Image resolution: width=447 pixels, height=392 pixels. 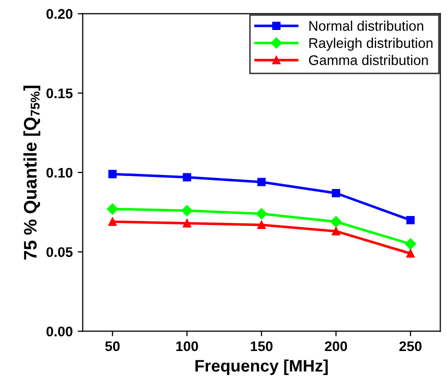 What do you see at coordinates (59, 93) in the screenshot?
I see `y-tick-label: 0.15` at bounding box center [59, 93].